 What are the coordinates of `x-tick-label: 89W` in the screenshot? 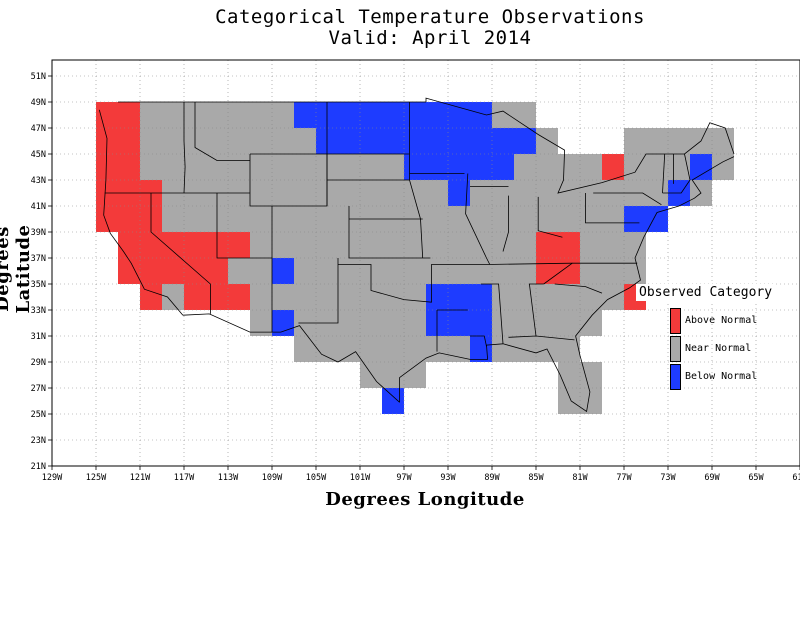 It's located at (492, 478).